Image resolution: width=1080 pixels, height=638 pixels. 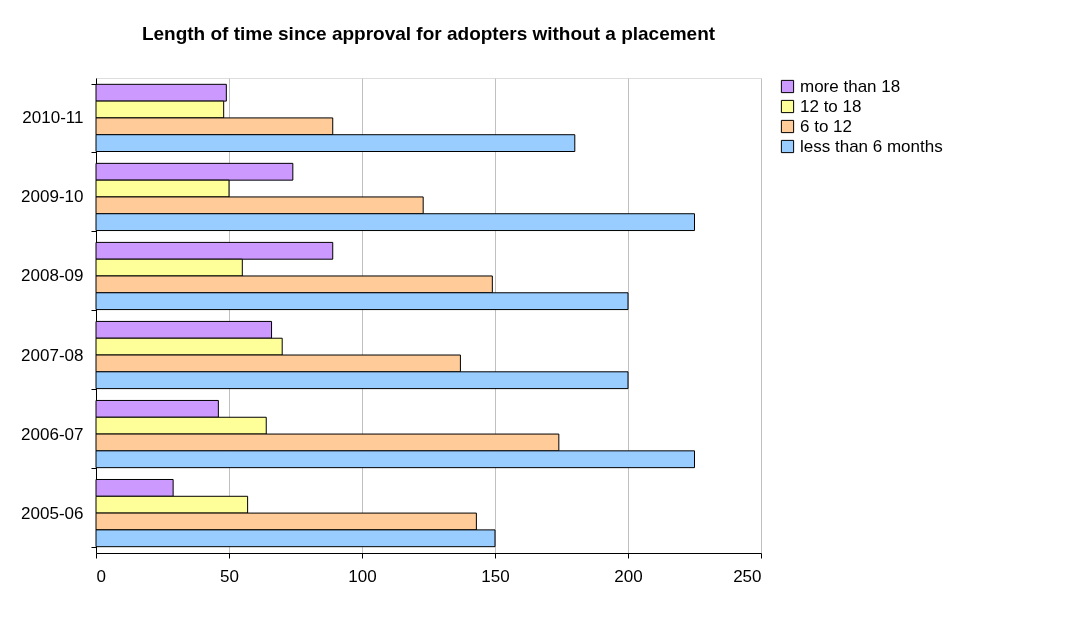 What do you see at coordinates (229, 576) in the screenshot?
I see `x-tick-label: 50` at bounding box center [229, 576].